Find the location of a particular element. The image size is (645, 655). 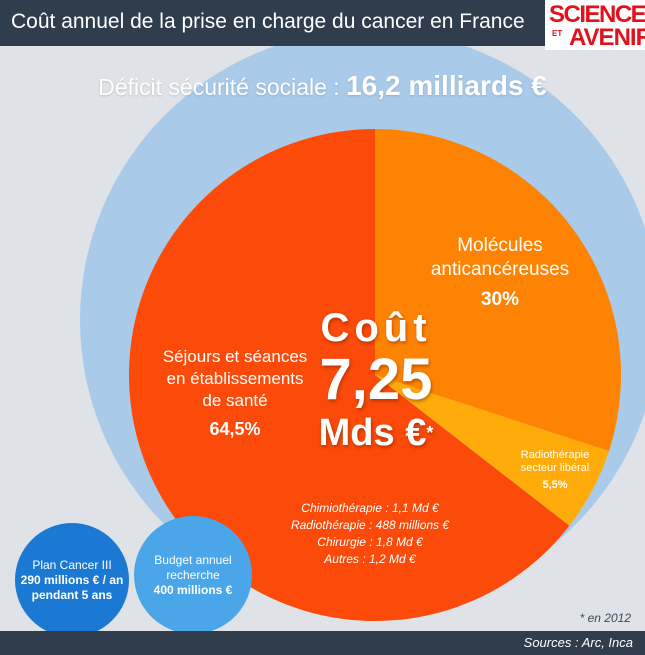

sciences-et-avenir-logo: SCIENCES ET AVENIR is located at coordinates (595, 25).